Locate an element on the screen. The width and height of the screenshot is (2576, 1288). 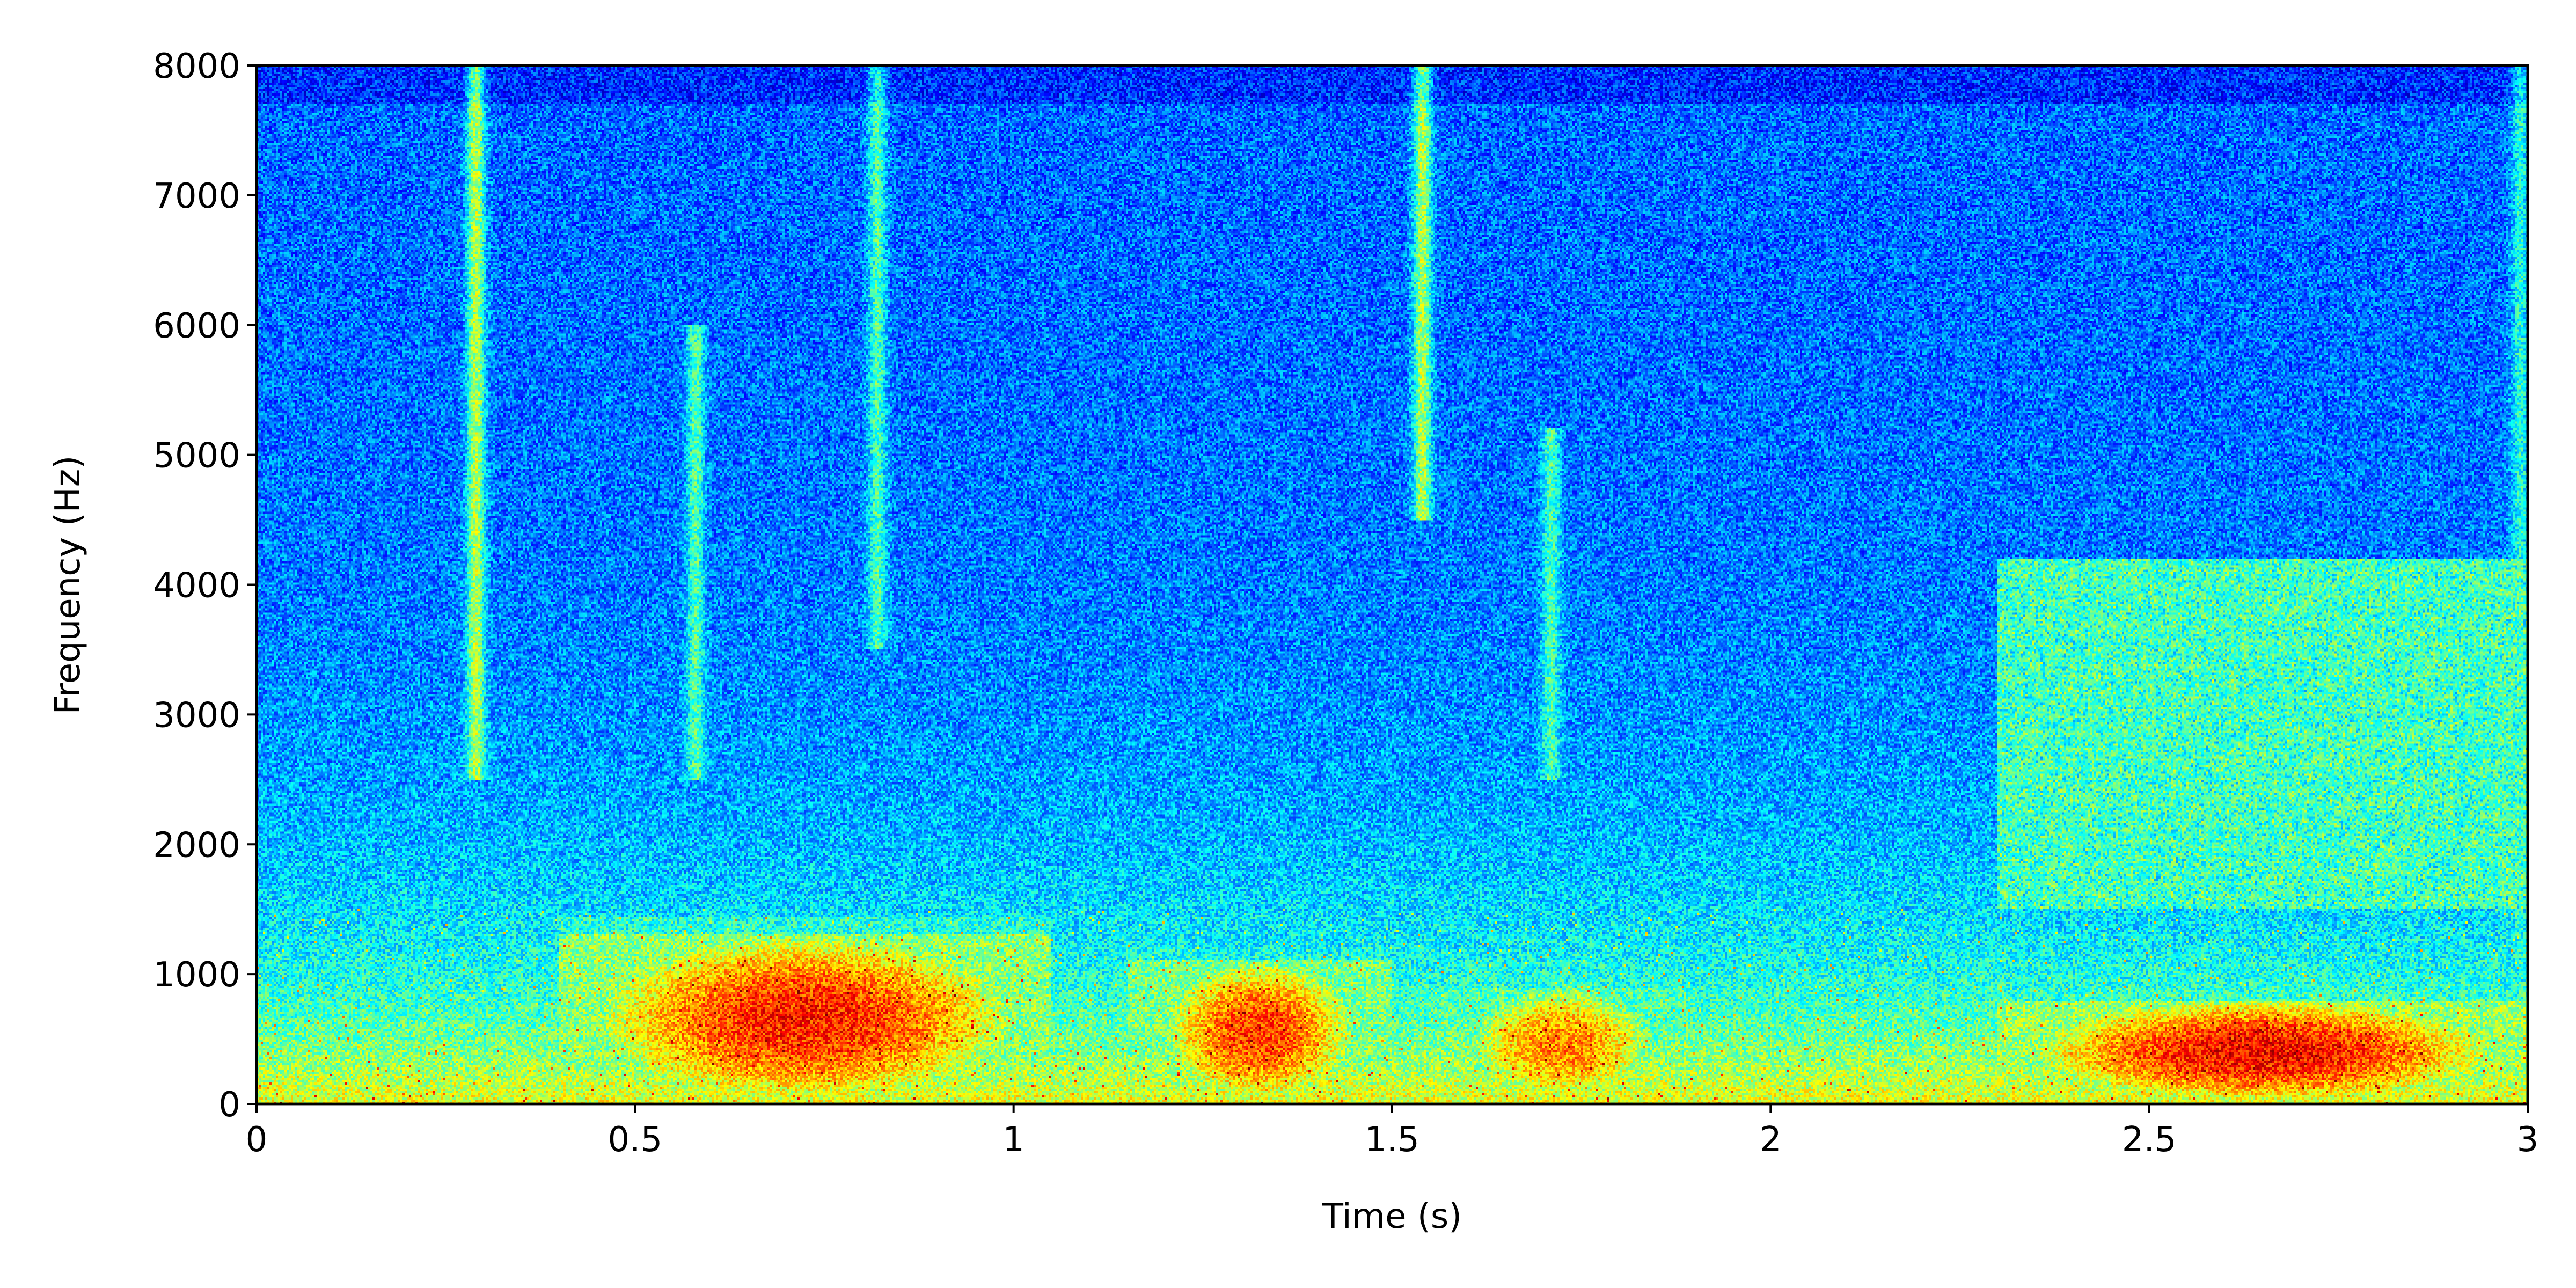
x-tick-label: 2.5 is located at coordinates (2149, 1140).